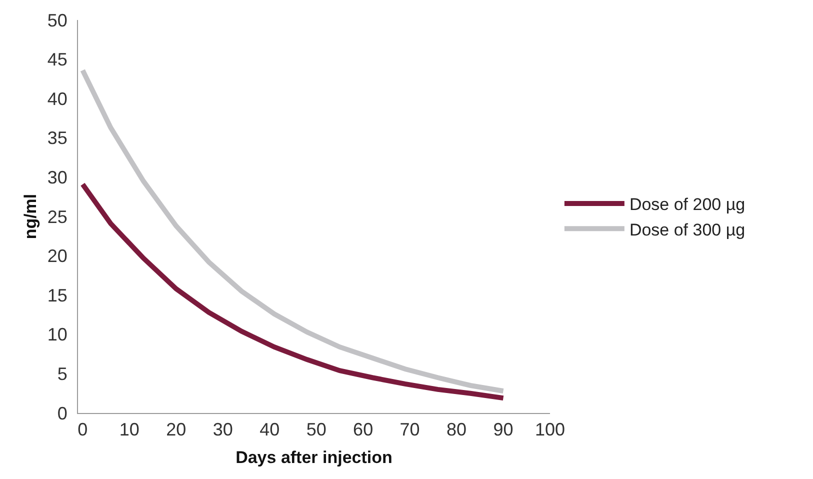  What do you see at coordinates (550, 430) in the screenshot?
I see `x-tick-label: 100` at bounding box center [550, 430].